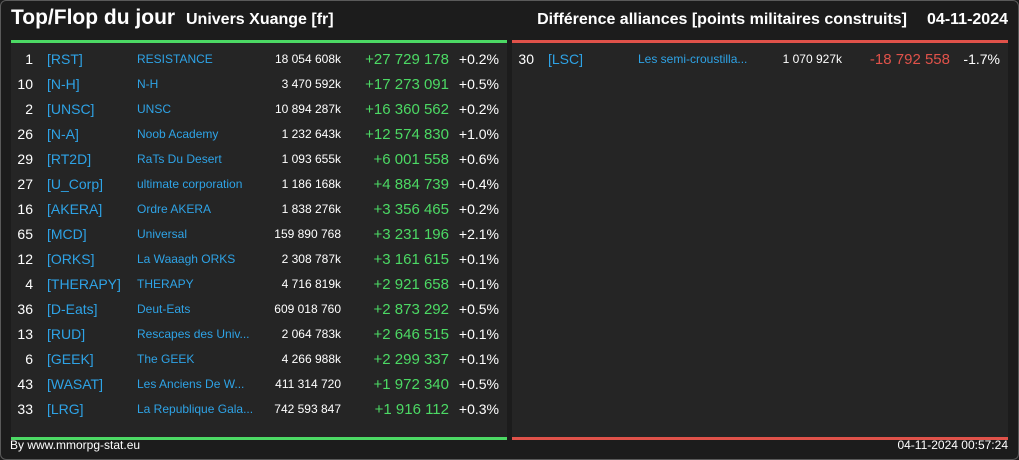  I want to click on alliance-name-link: RESISTANCE, so click(175, 59).